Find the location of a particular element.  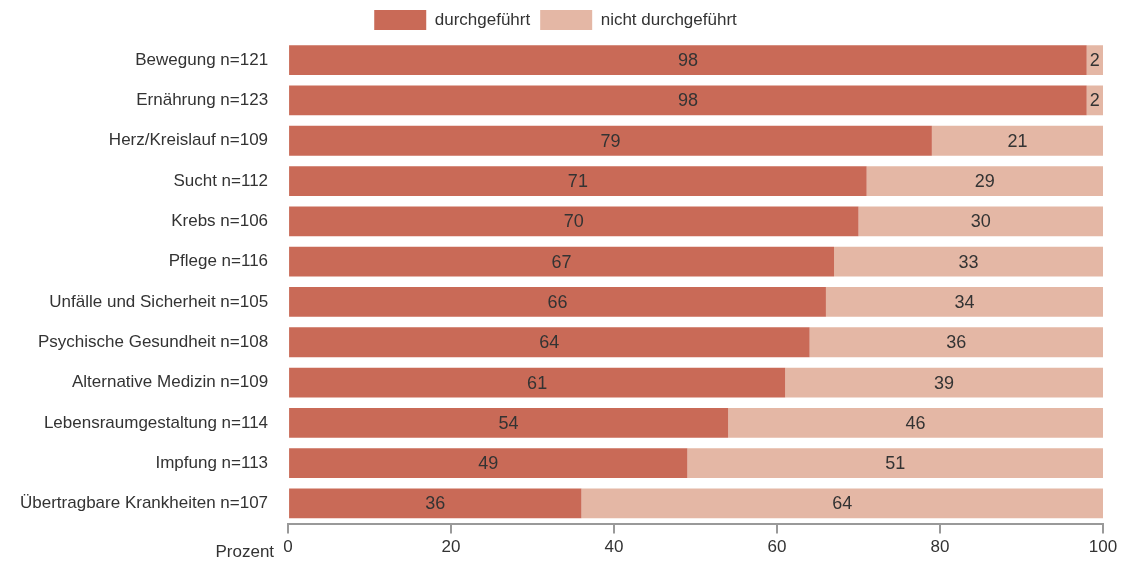

data-label: 34 is located at coordinates (964, 301).